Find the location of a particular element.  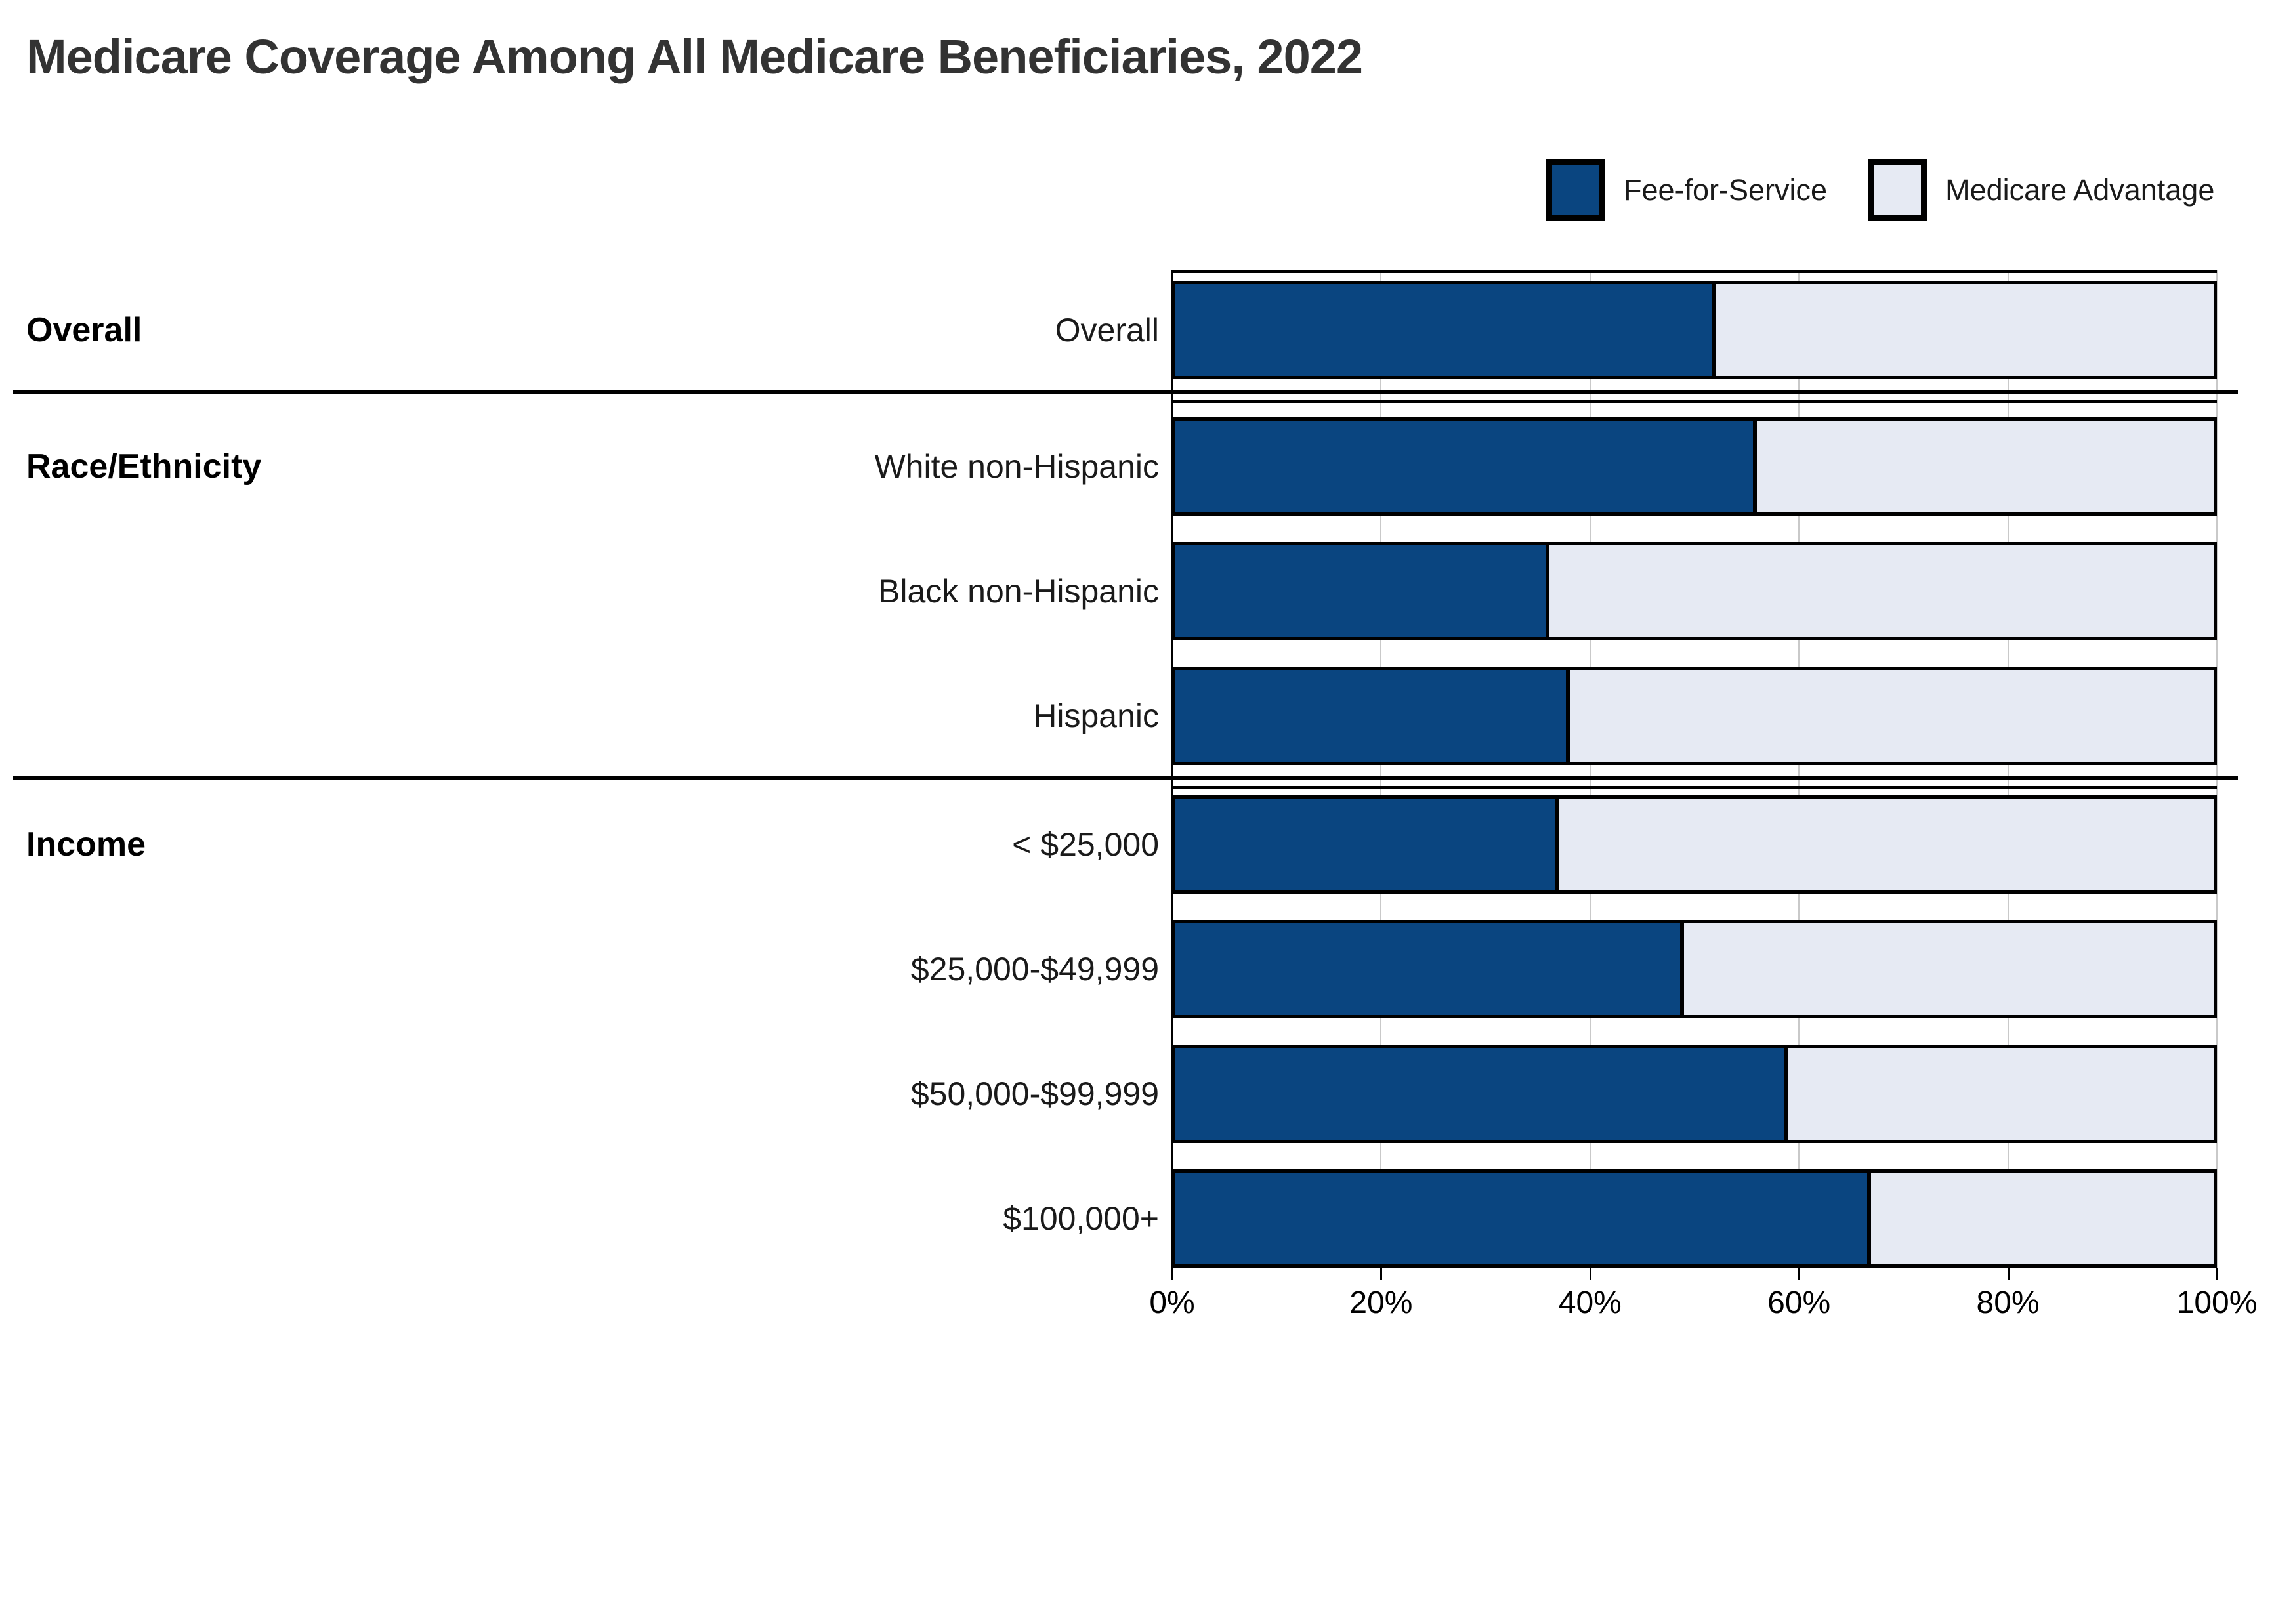

x-axis-tick-label-0: 0% is located at coordinates (1172, 1302).